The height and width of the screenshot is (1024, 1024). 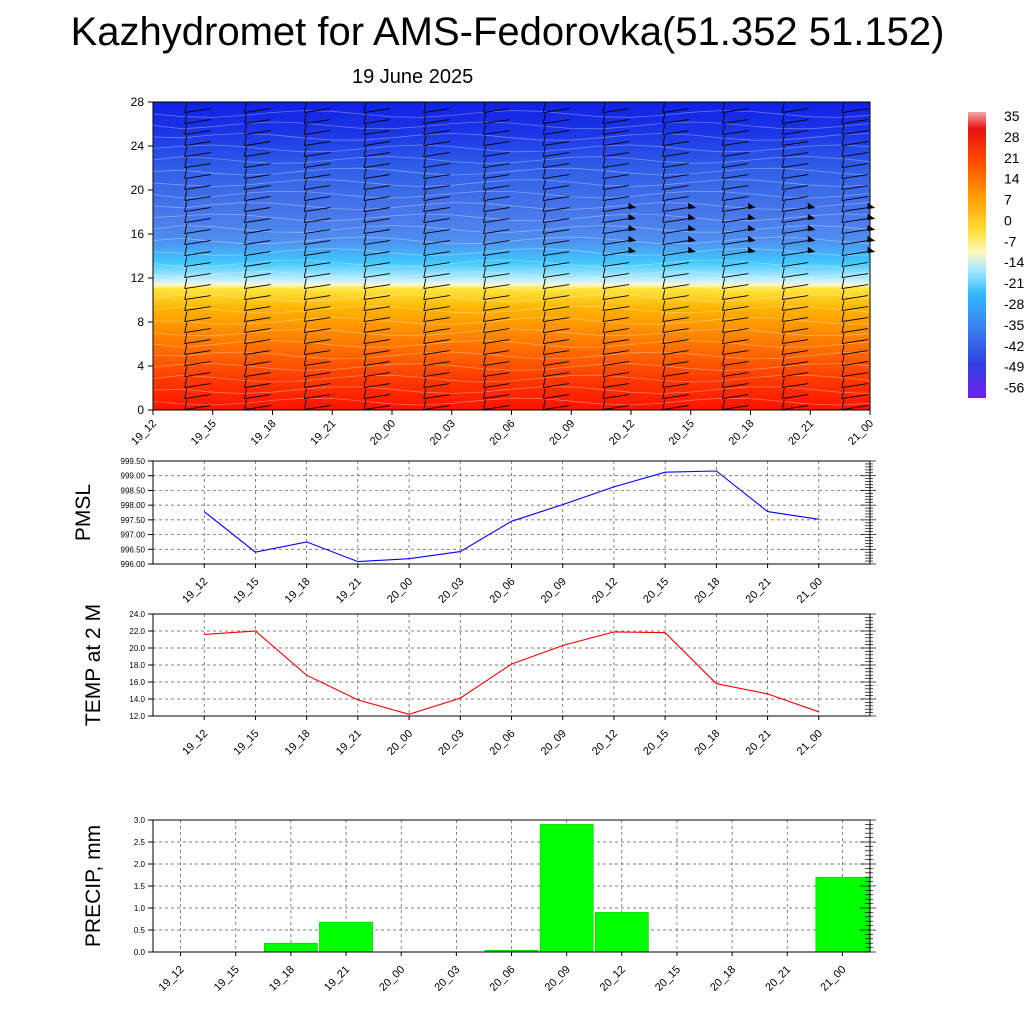 I want to click on x-tick-label: 21_00, so click(x=810, y=591).